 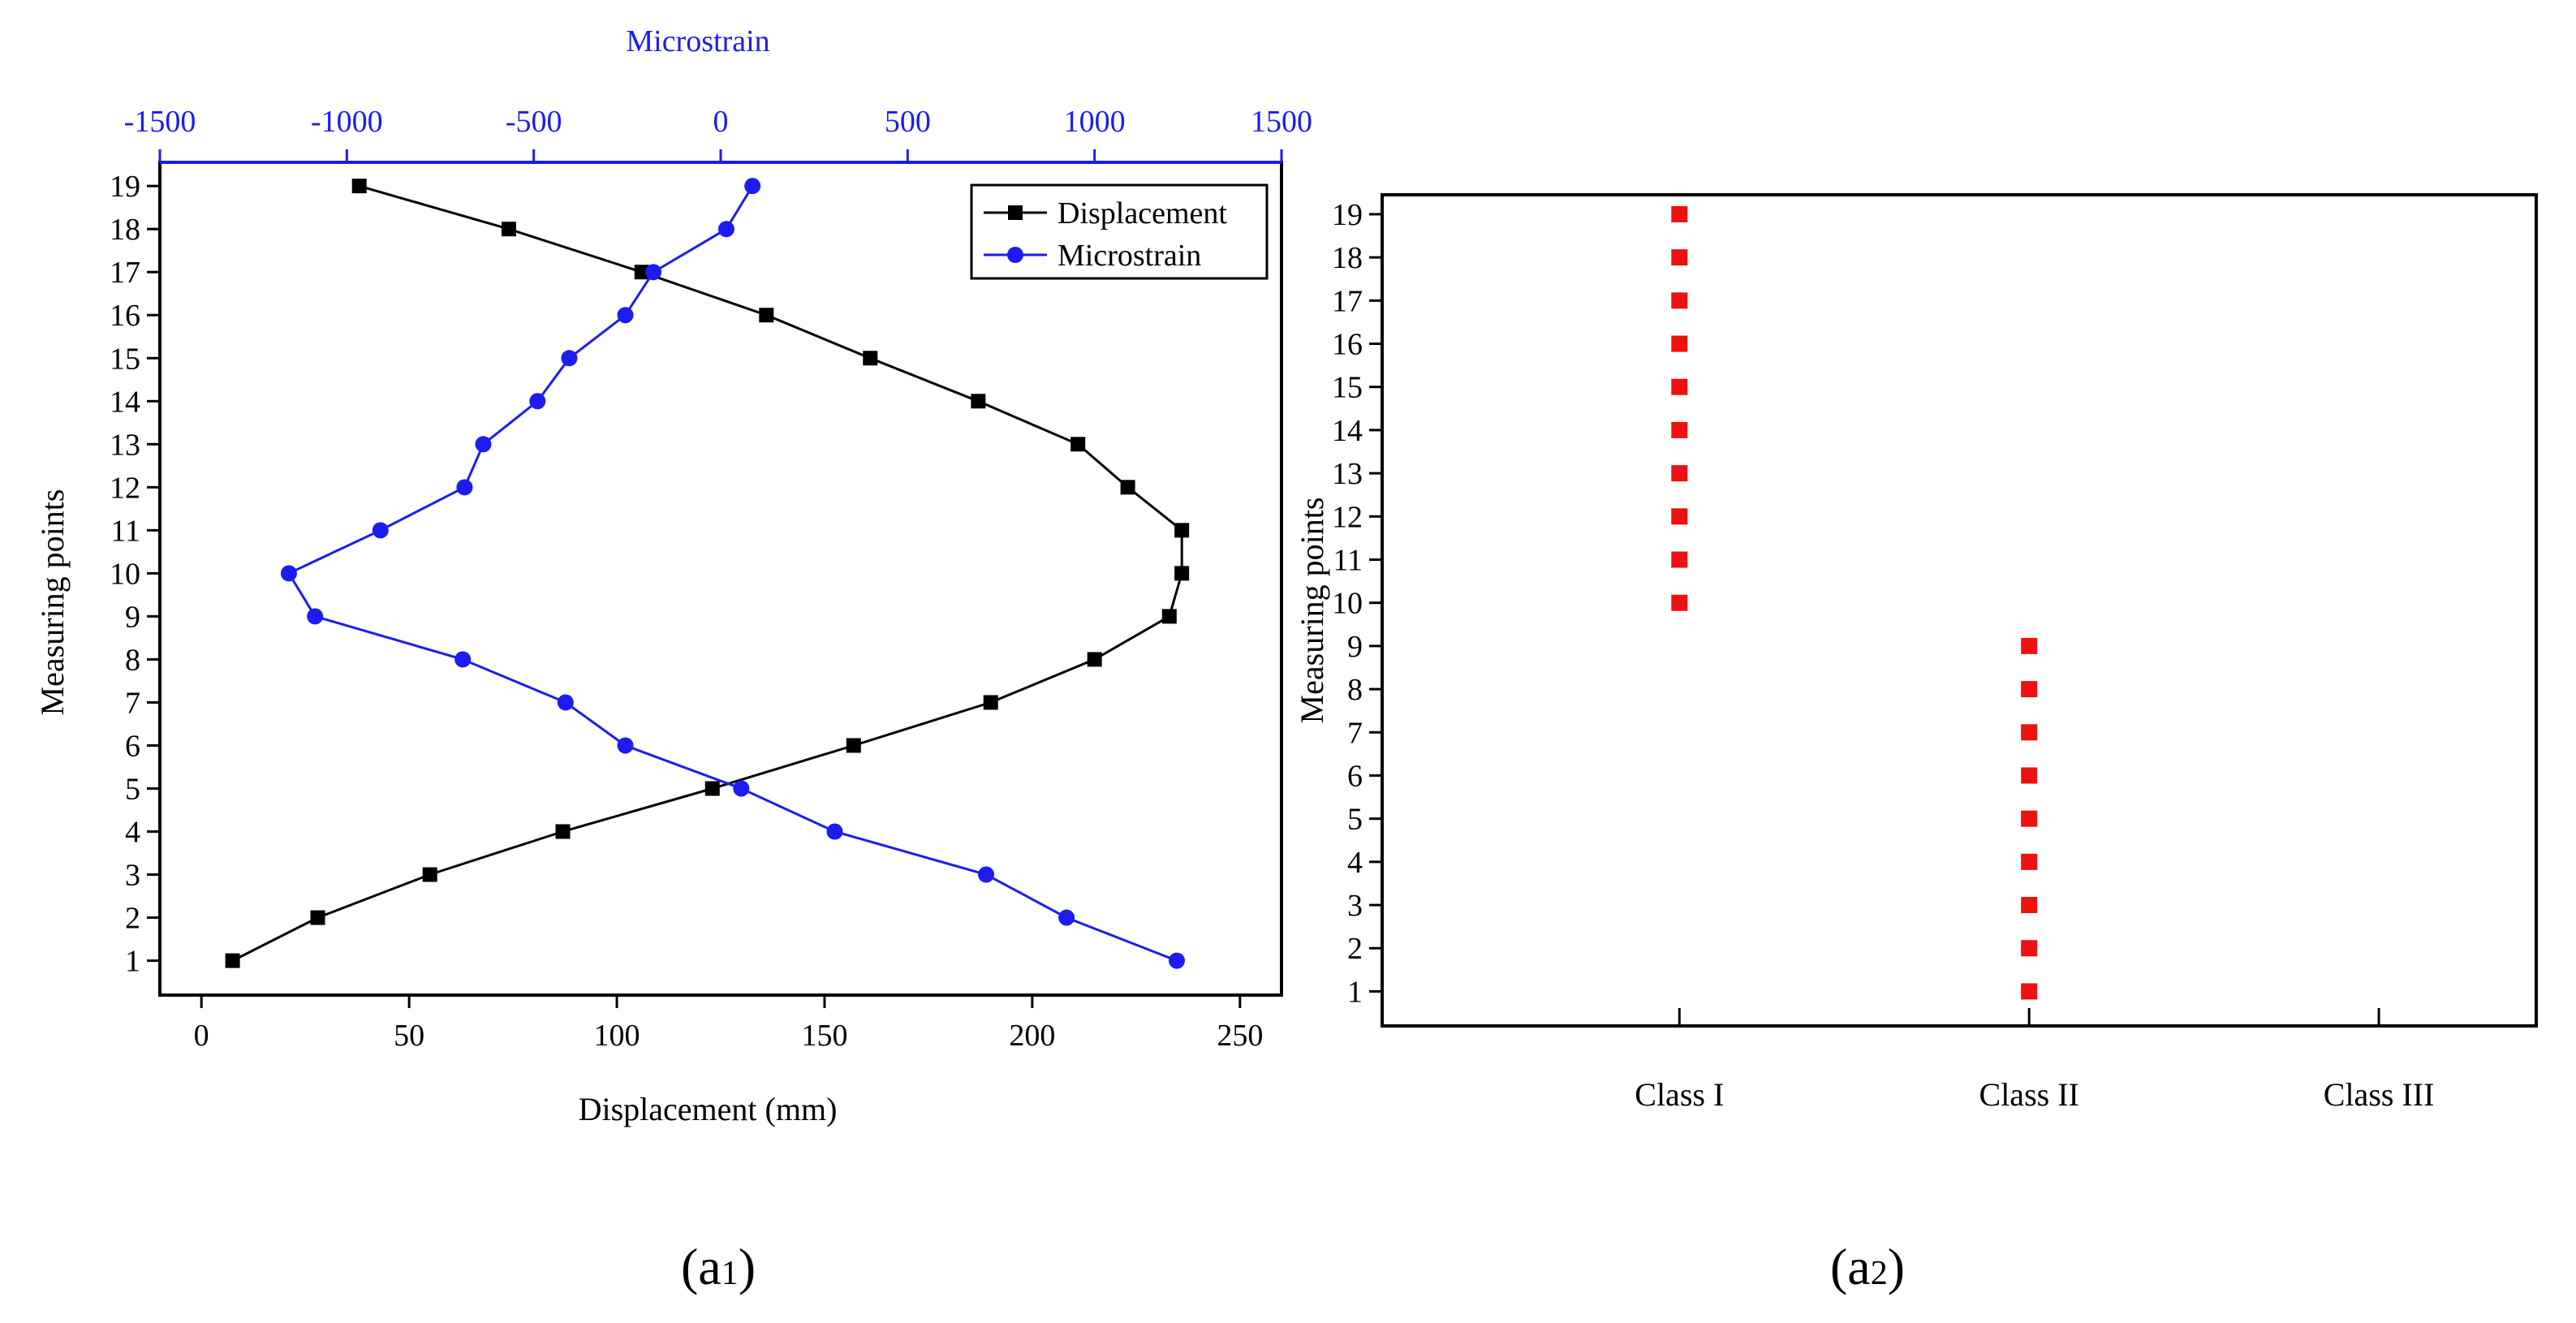 I want to click on a1-y-axis-title: Measuring points, so click(x=52, y=602).